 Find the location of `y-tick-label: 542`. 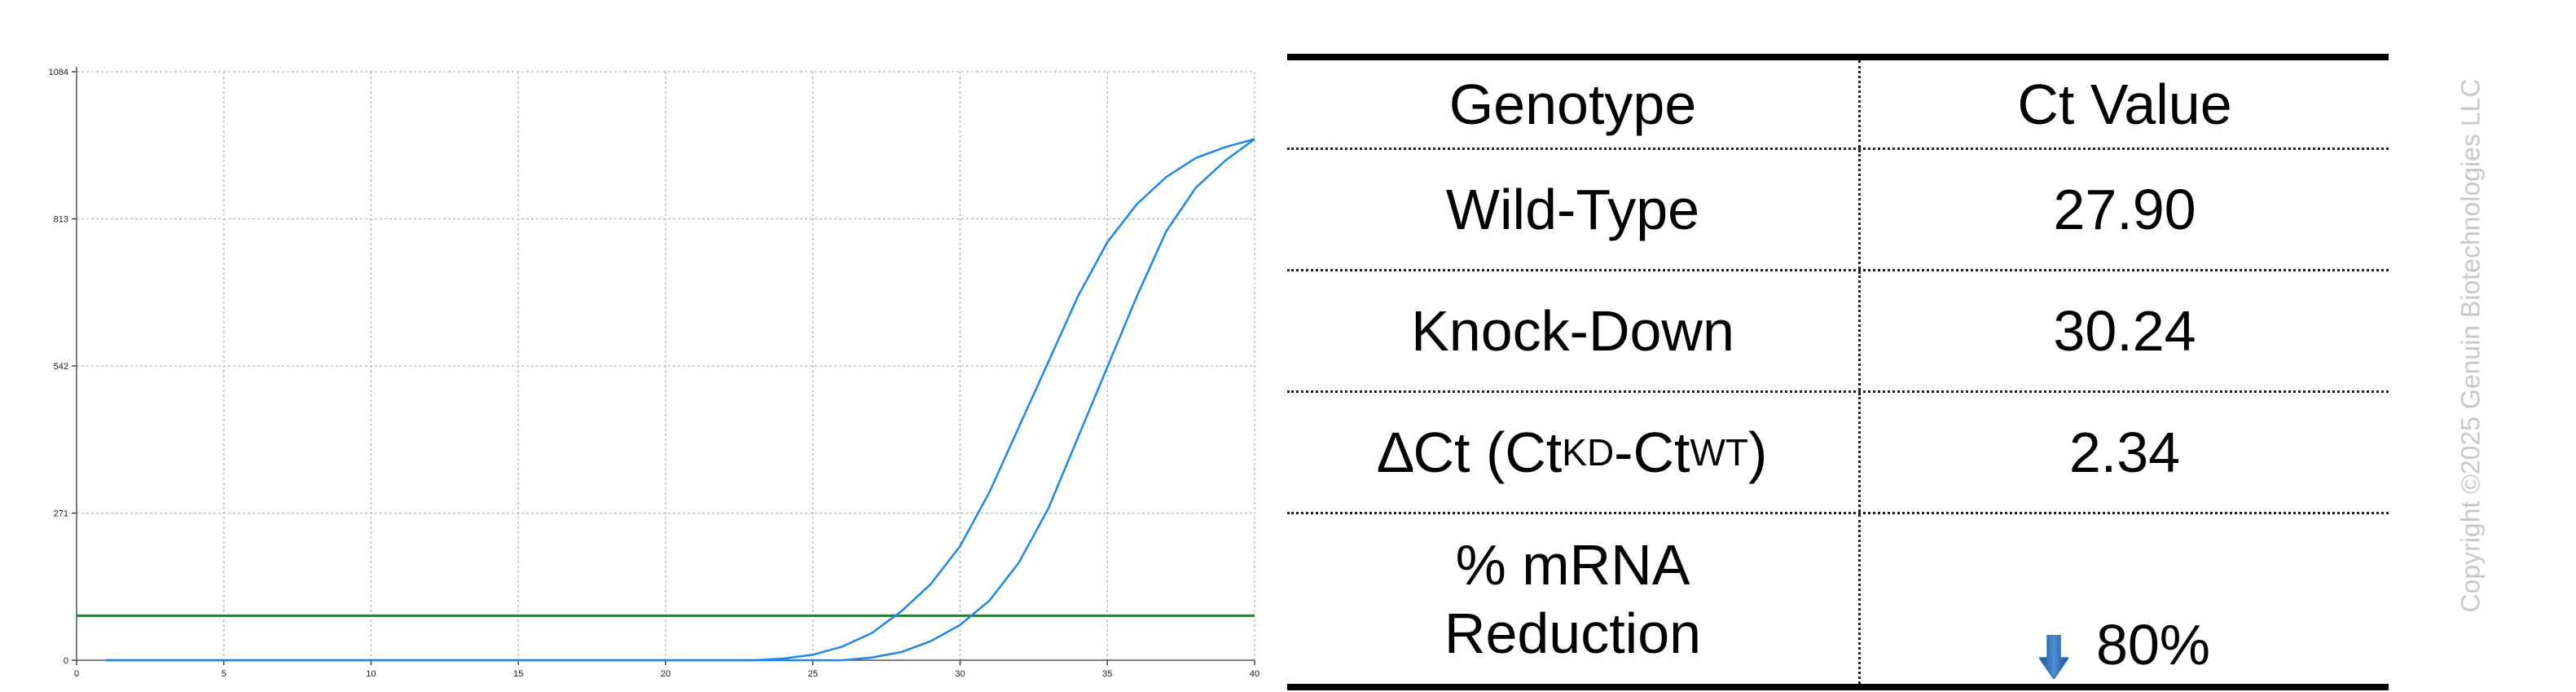

y-tick-label: 542 is located at coordinates (61, 367).